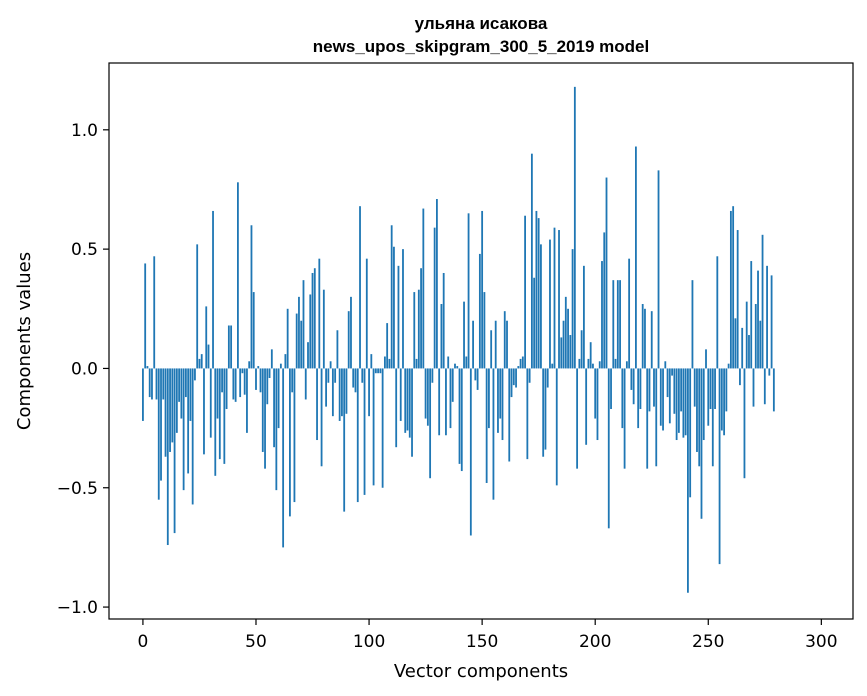  I want to click on x-tick-label: 50, so click(256, 642).